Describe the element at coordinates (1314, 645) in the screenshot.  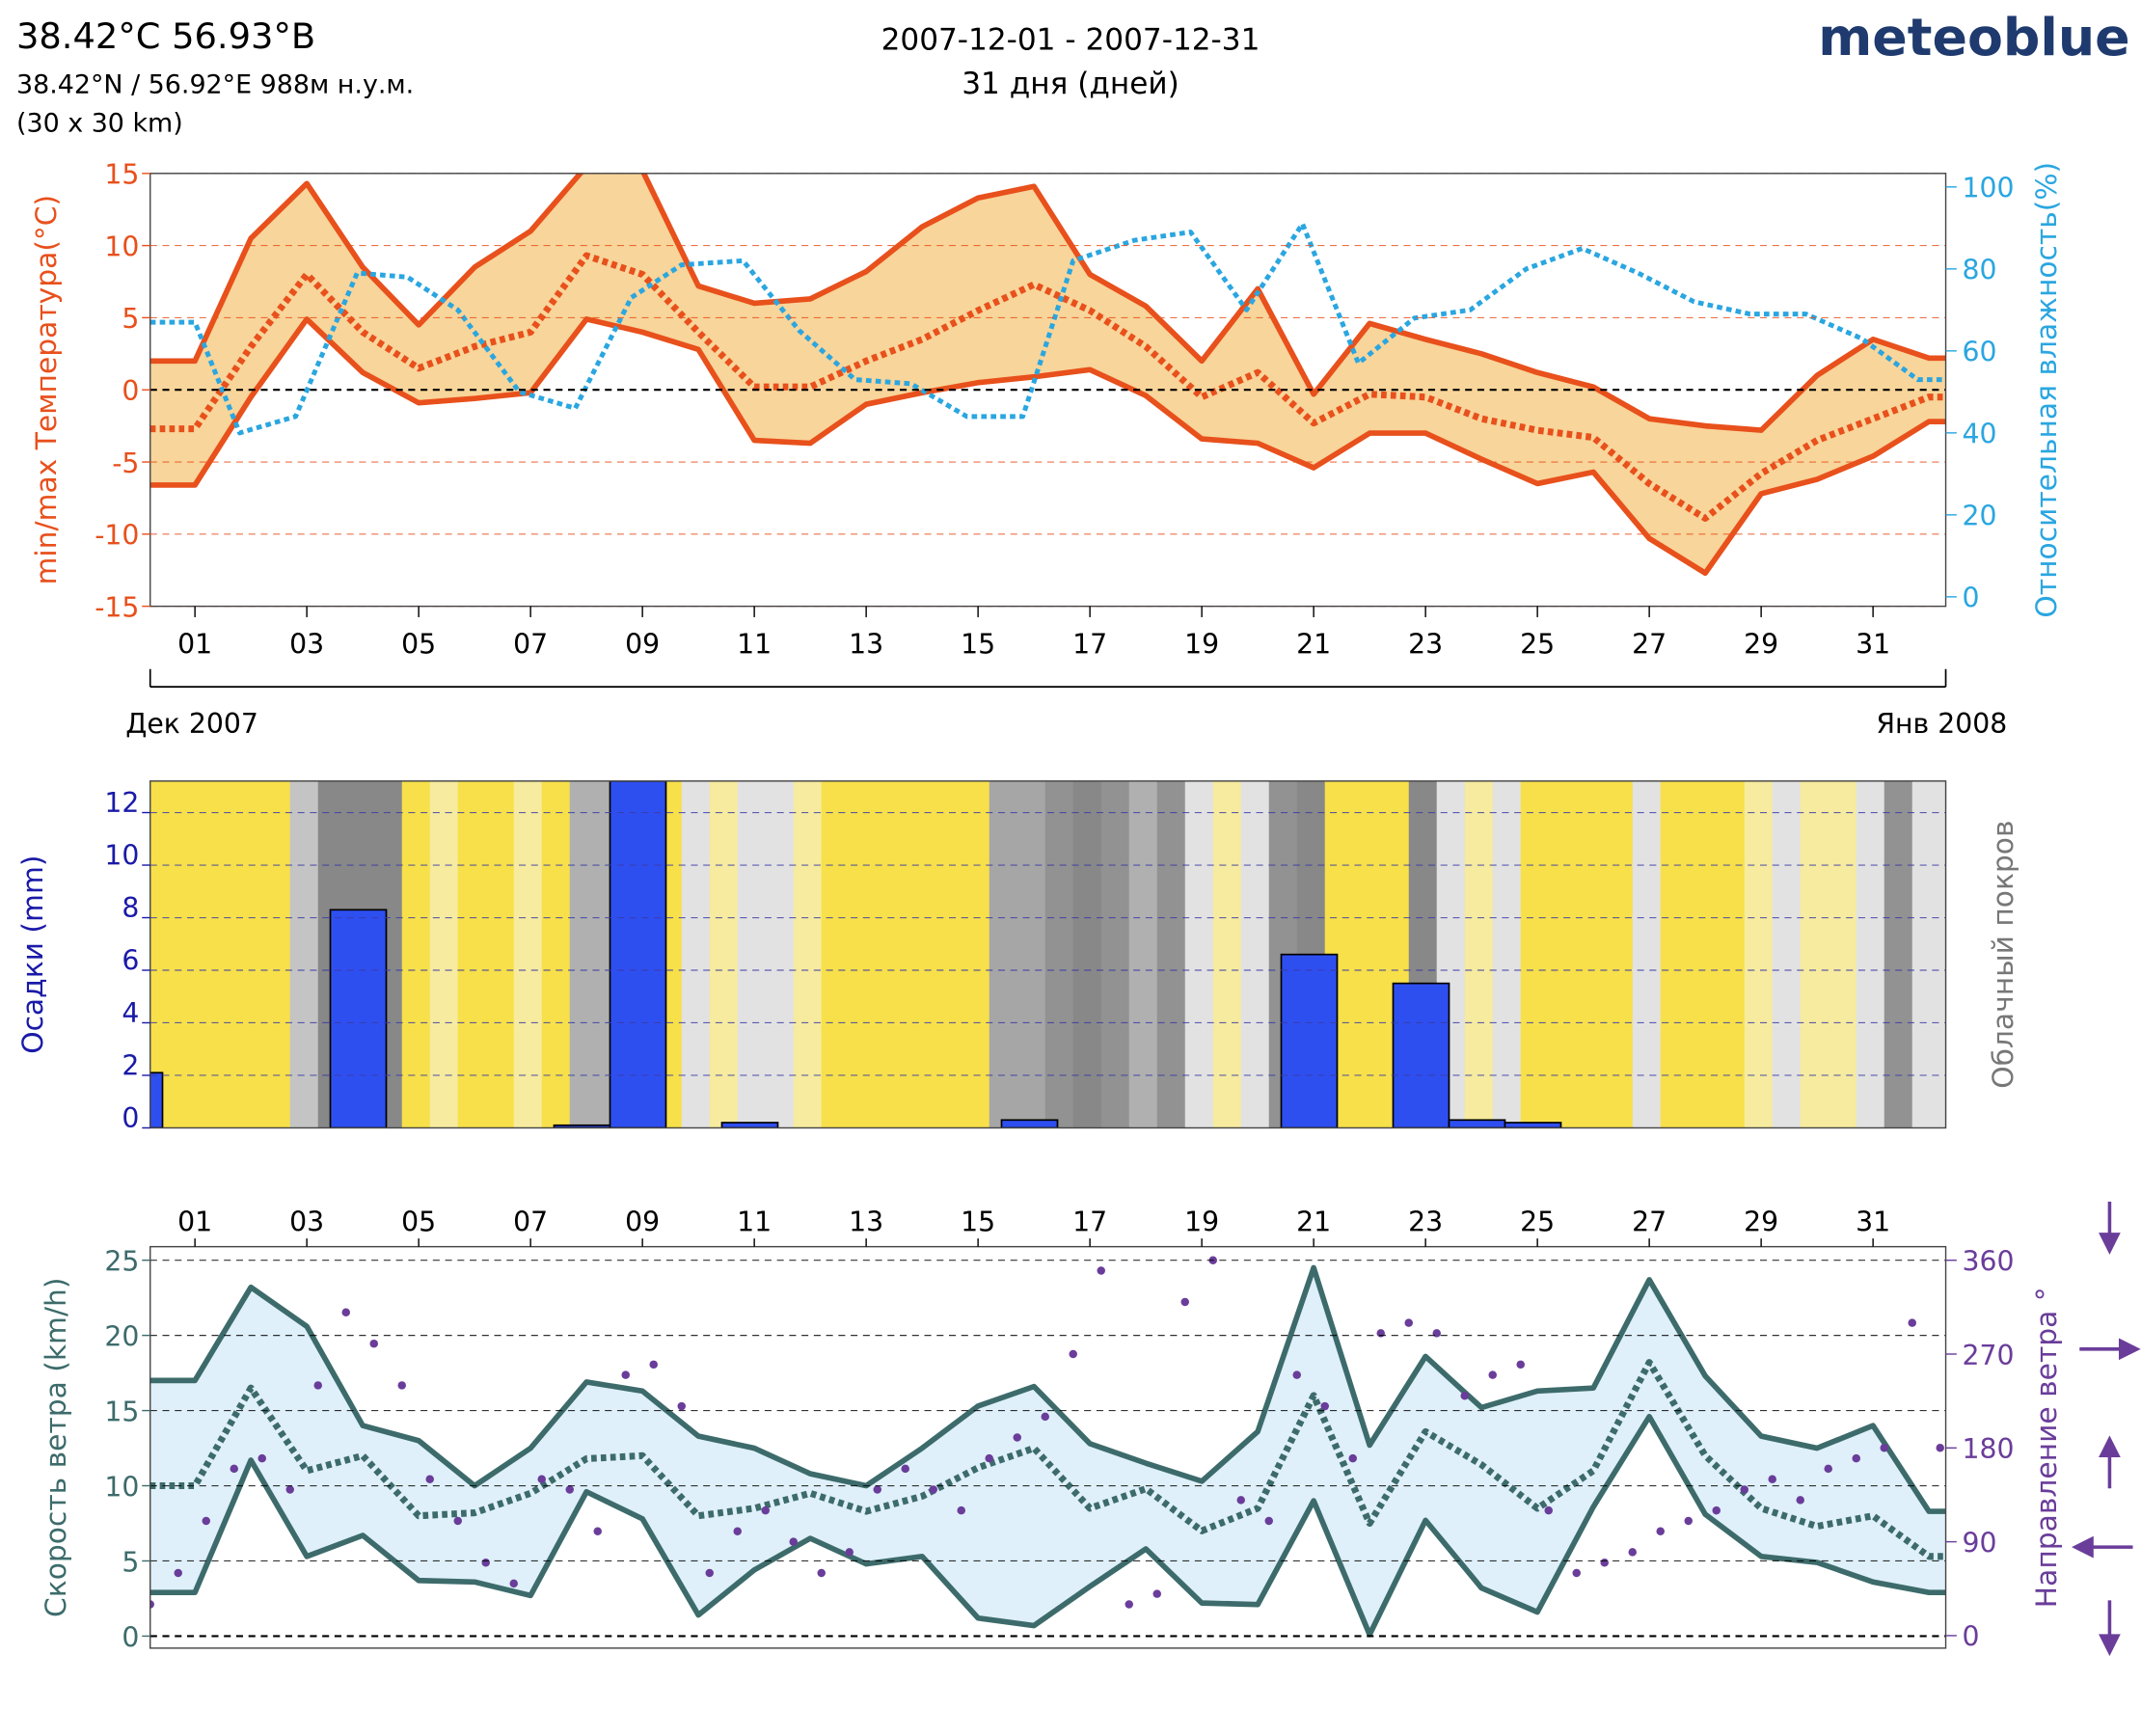
I see `x-tick-label: 21` at that location.